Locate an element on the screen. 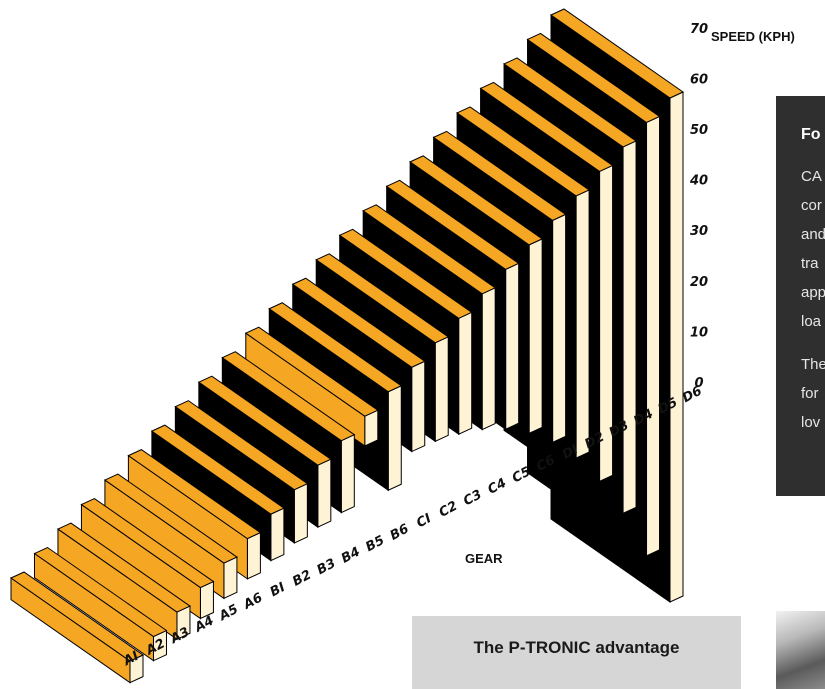 The width and height of the screenshot is (825, 689). y-axis-title: SPEED (KPH) is located at coordinates (753, 36).